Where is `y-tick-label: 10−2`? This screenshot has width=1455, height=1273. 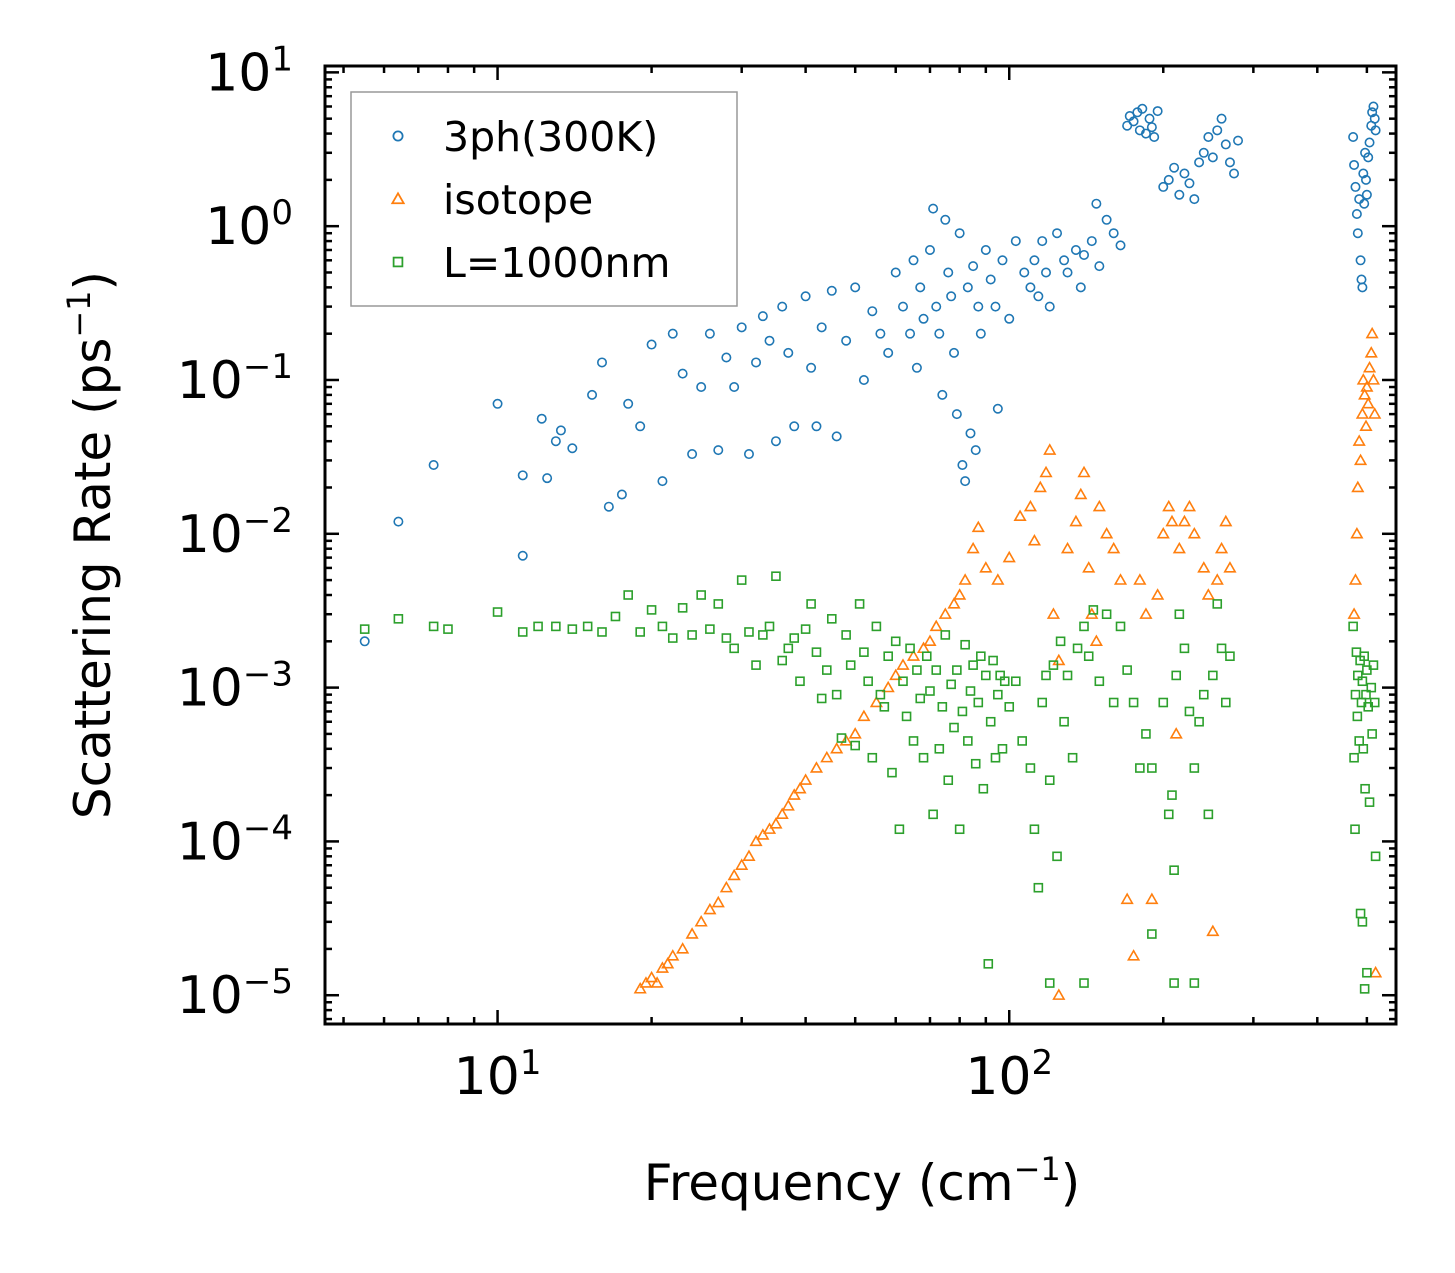
y-tick-label: 10−2 is located at coordinates (235, 533).